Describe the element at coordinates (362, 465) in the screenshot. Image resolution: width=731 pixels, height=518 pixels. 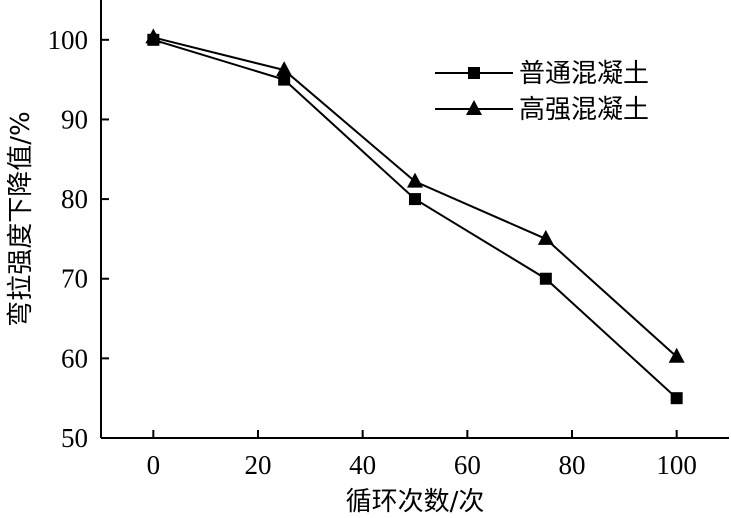
I see `x-tick-label: 40` at that location.